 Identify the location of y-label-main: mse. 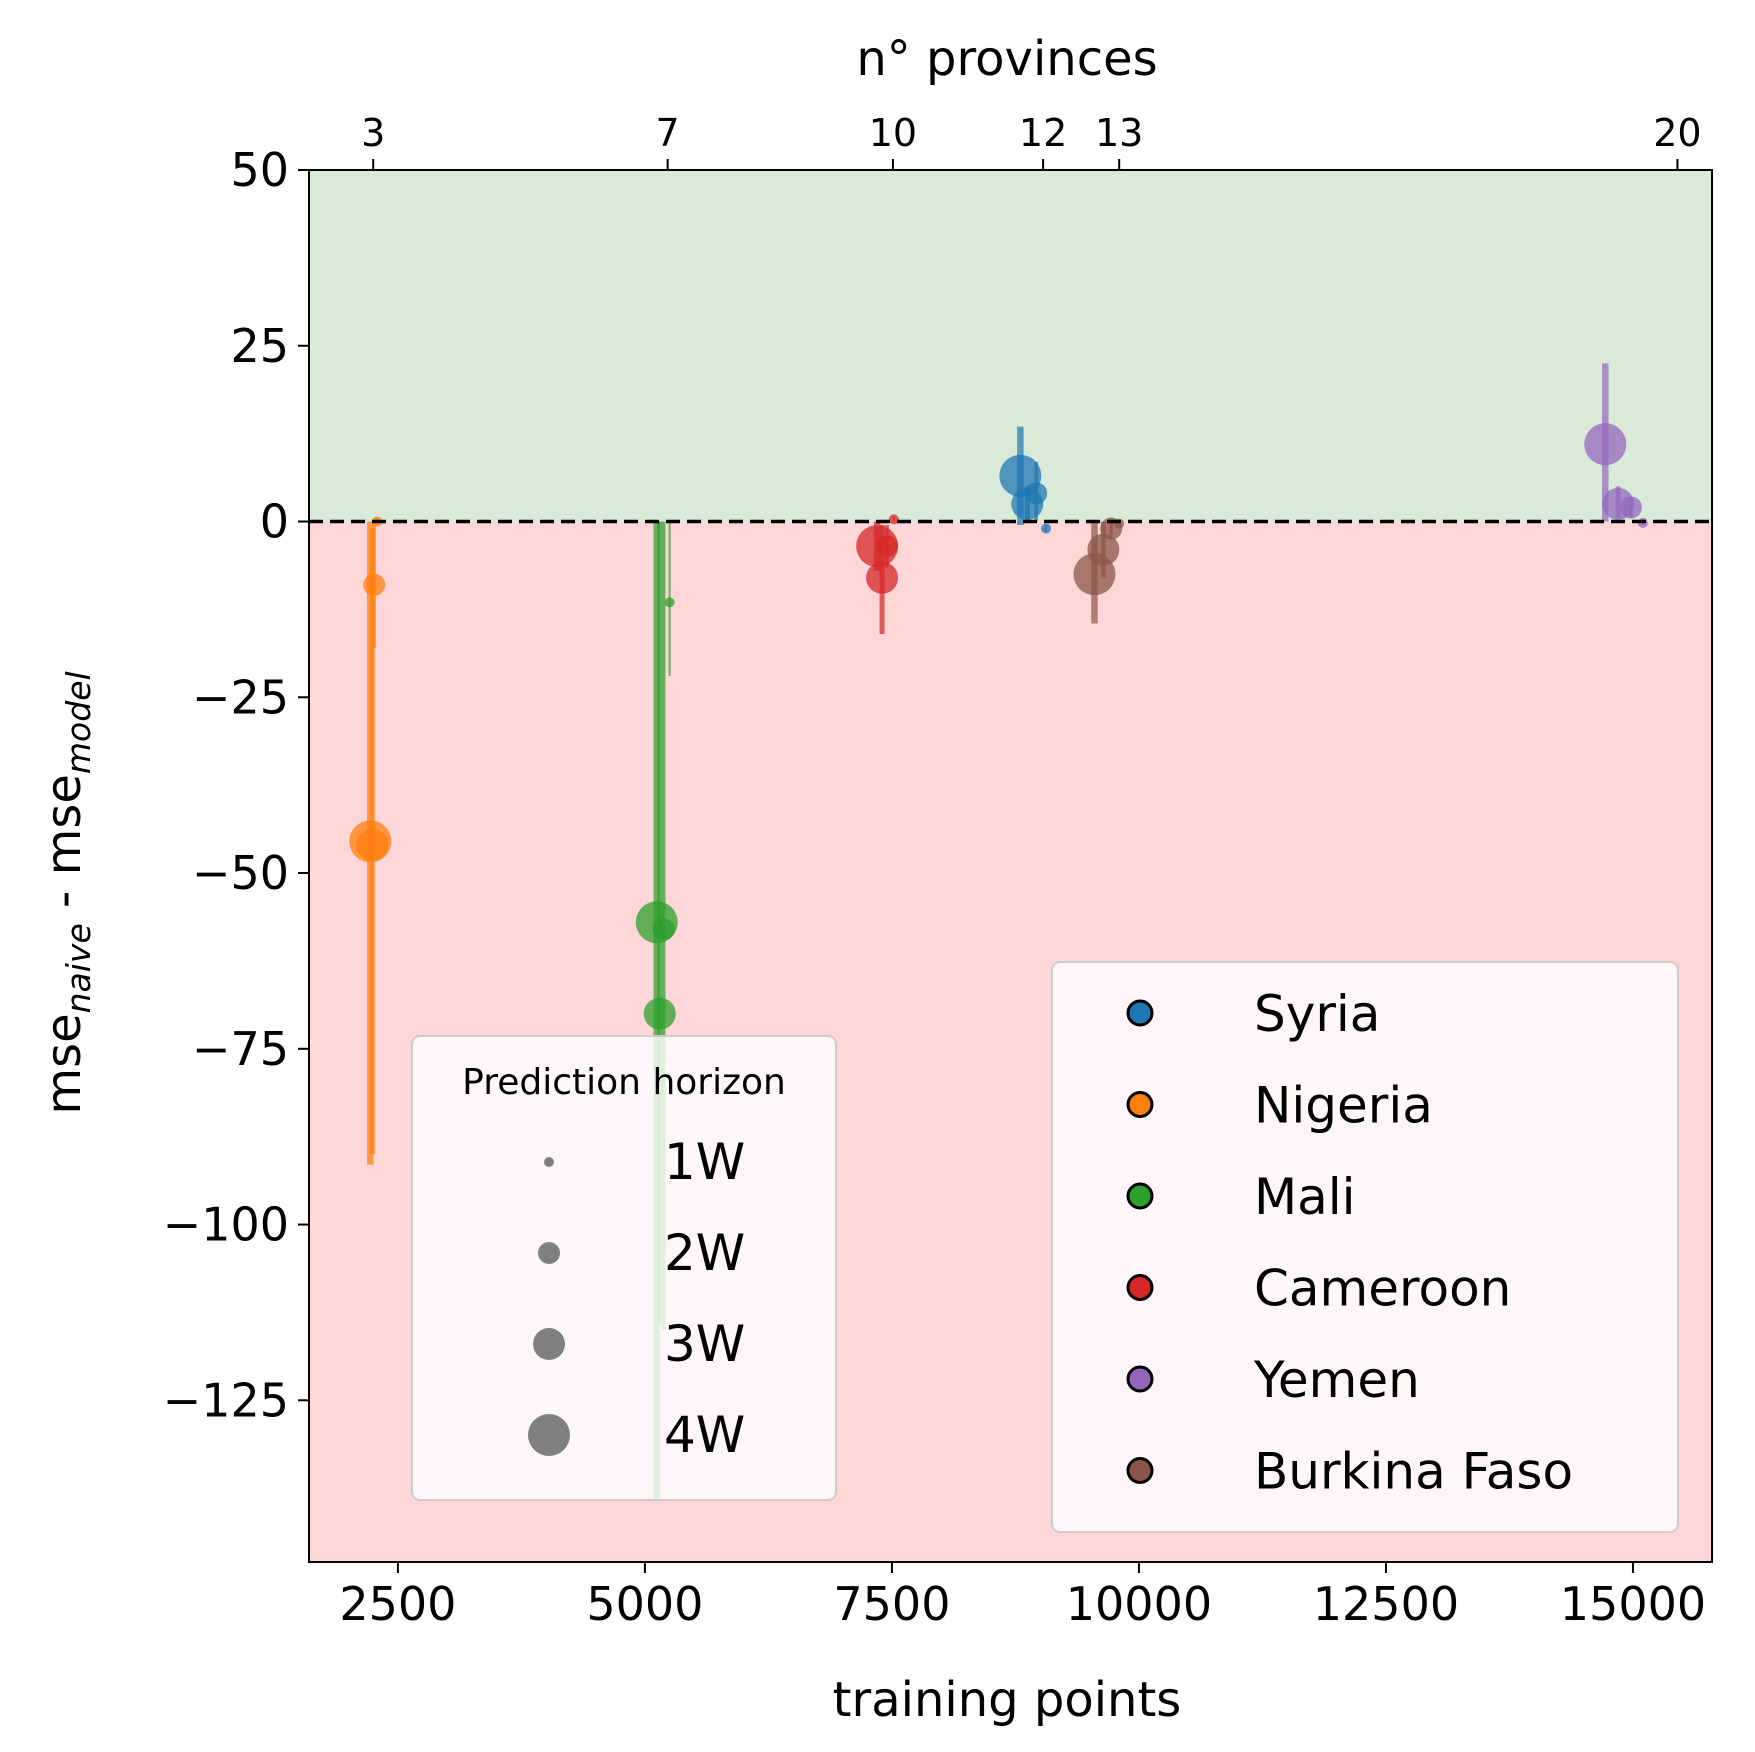
(64, 1063).